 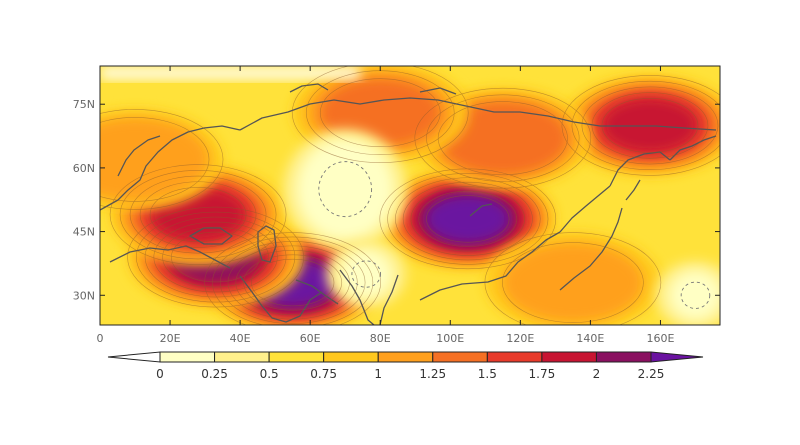 What do you see at coordinates (520, 338) in the screenshot?
I see `lon-tick-label: 120E` at bounding box center [520, 338].